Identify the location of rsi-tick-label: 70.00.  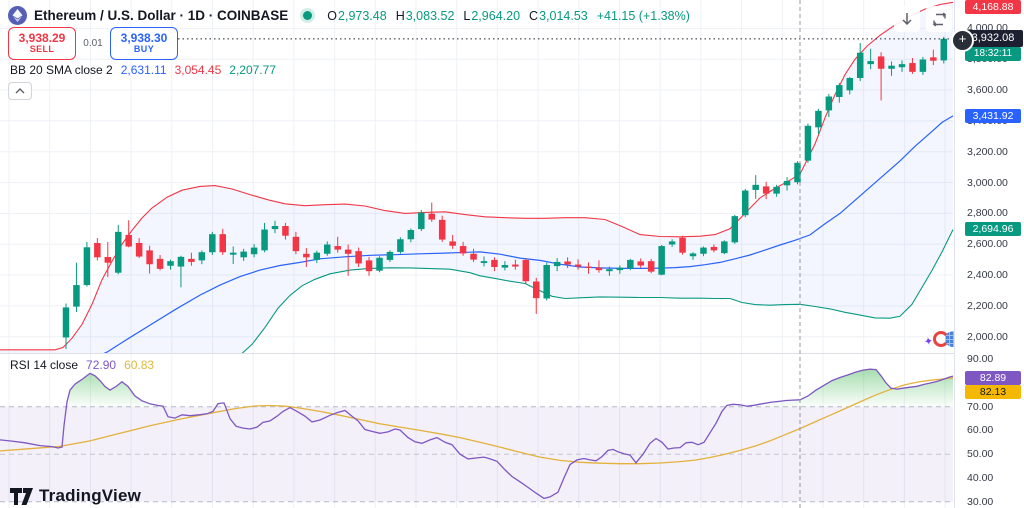
(980, 406).